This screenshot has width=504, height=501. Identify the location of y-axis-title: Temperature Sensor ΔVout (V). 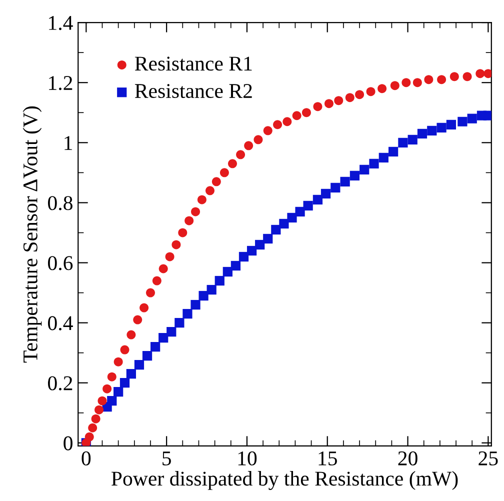
(32, 234).